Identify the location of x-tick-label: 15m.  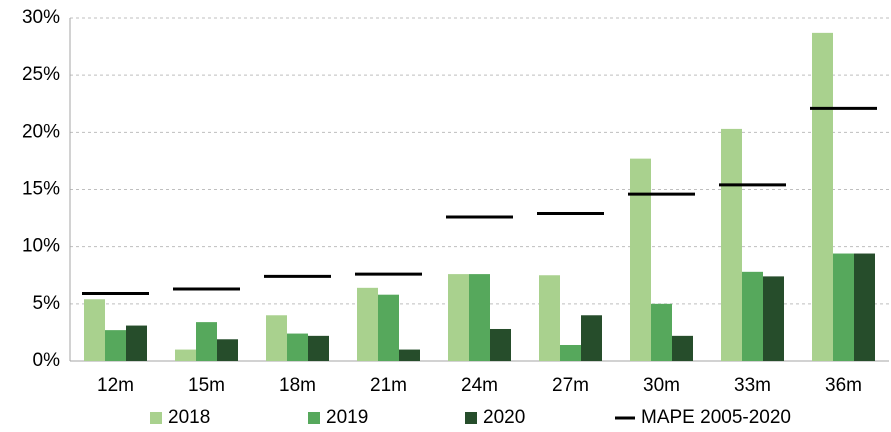
(206, 385).